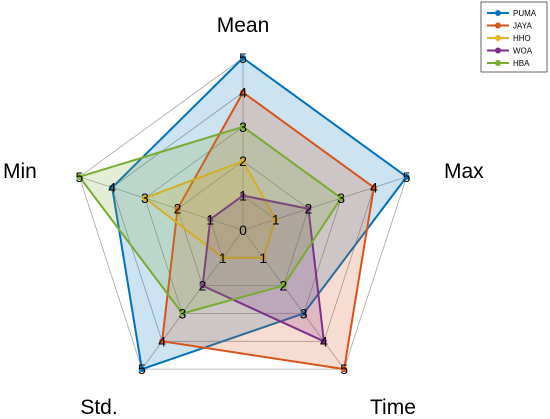  I want to click on series-woa, so click(263, 268).